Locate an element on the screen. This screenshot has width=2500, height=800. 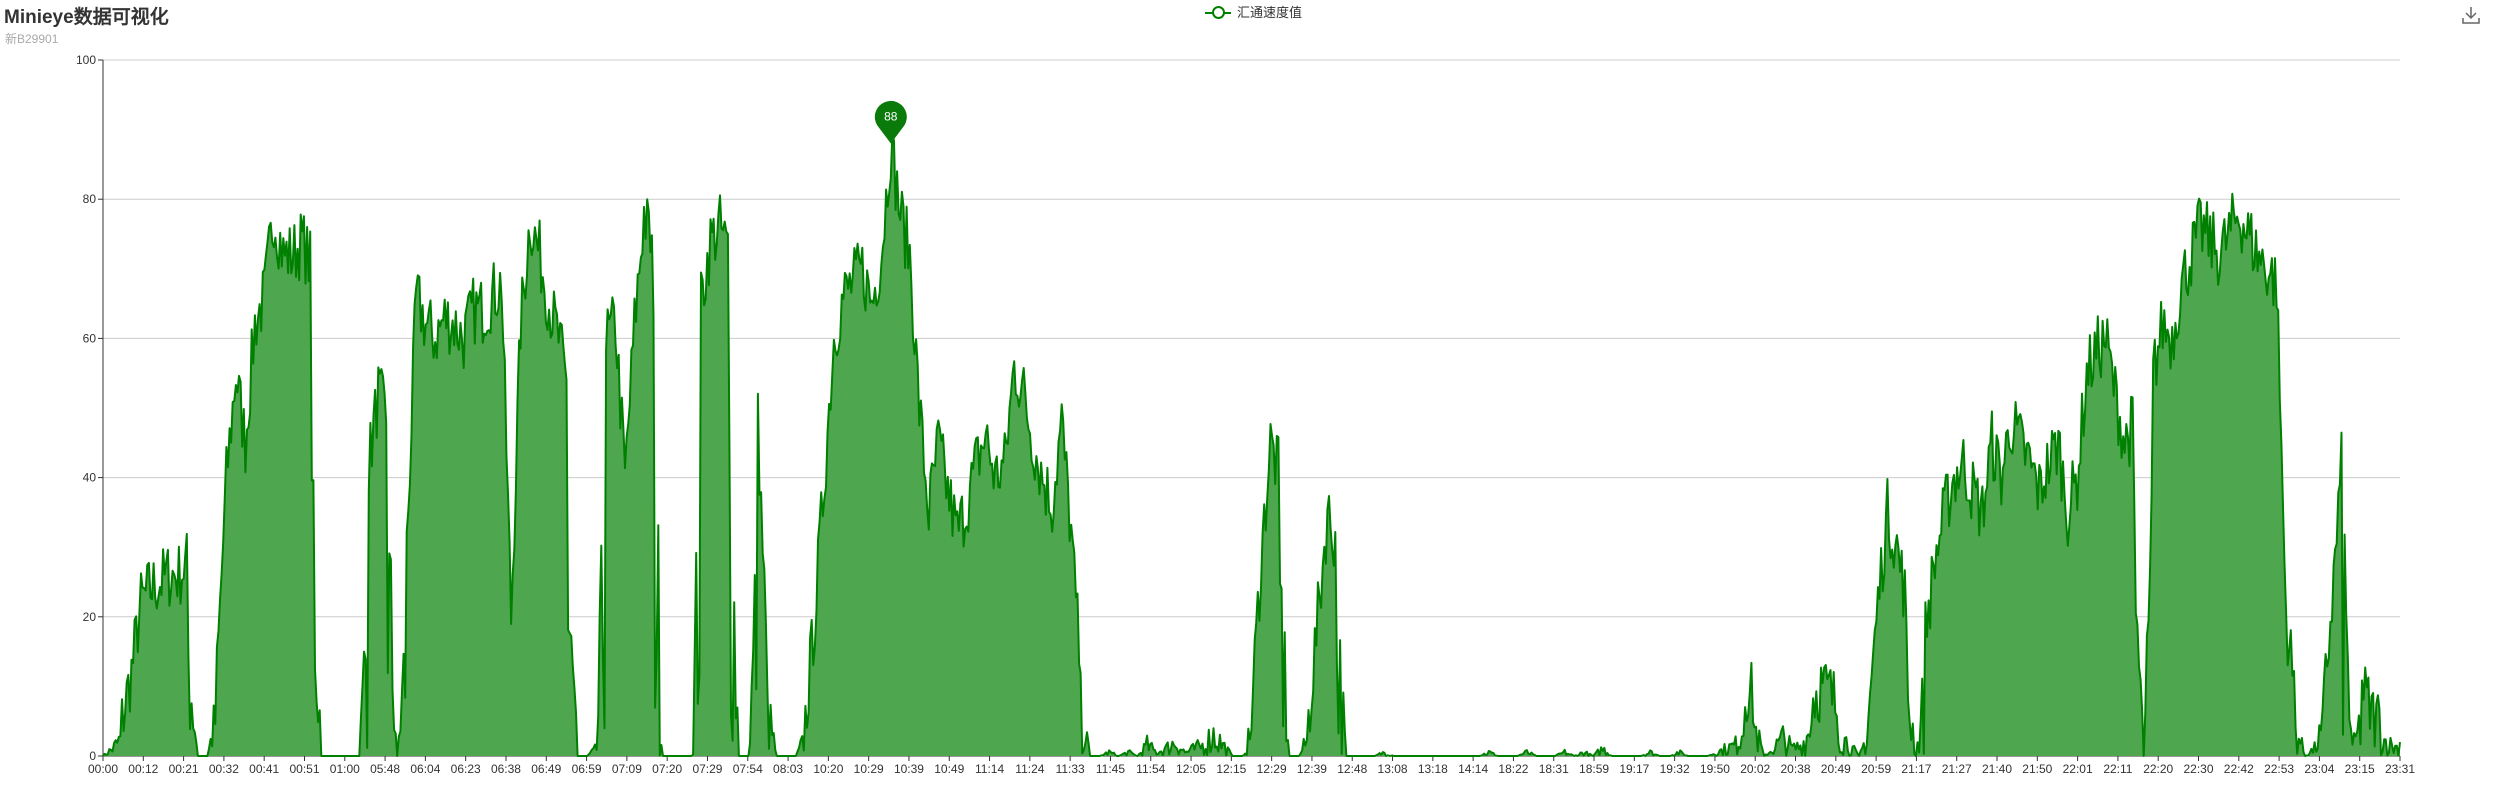
x-tick-label: 00:00 is located at coordinates (103, 769).